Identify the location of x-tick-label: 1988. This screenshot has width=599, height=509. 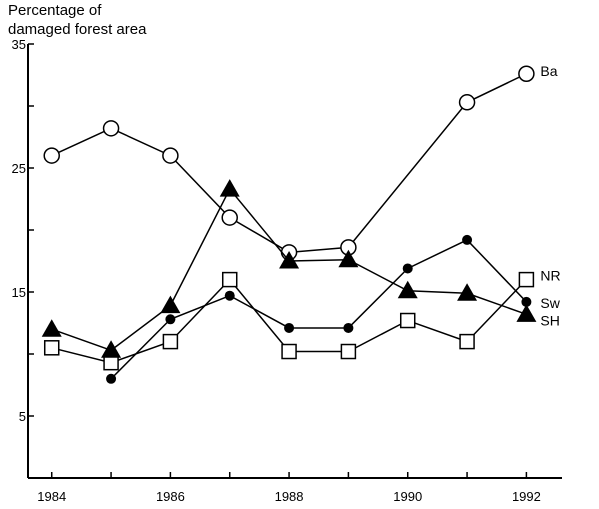
(289, 496).